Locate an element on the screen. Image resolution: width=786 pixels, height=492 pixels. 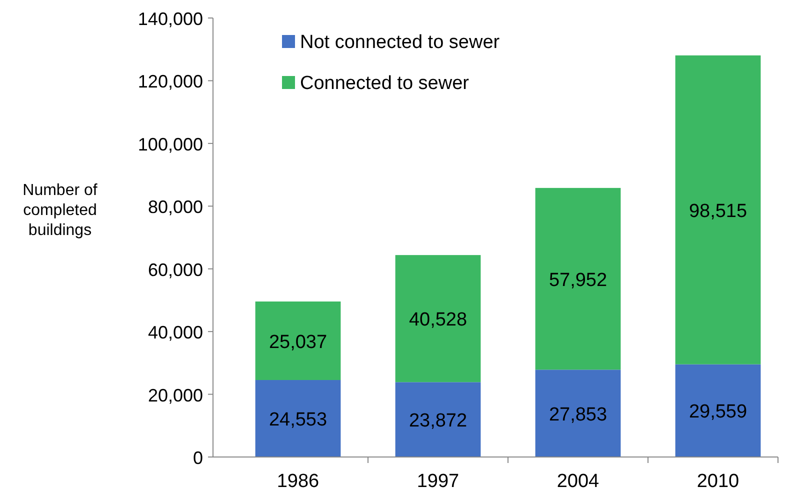
data-label: 25,037 is located at coordinates (298, 342).